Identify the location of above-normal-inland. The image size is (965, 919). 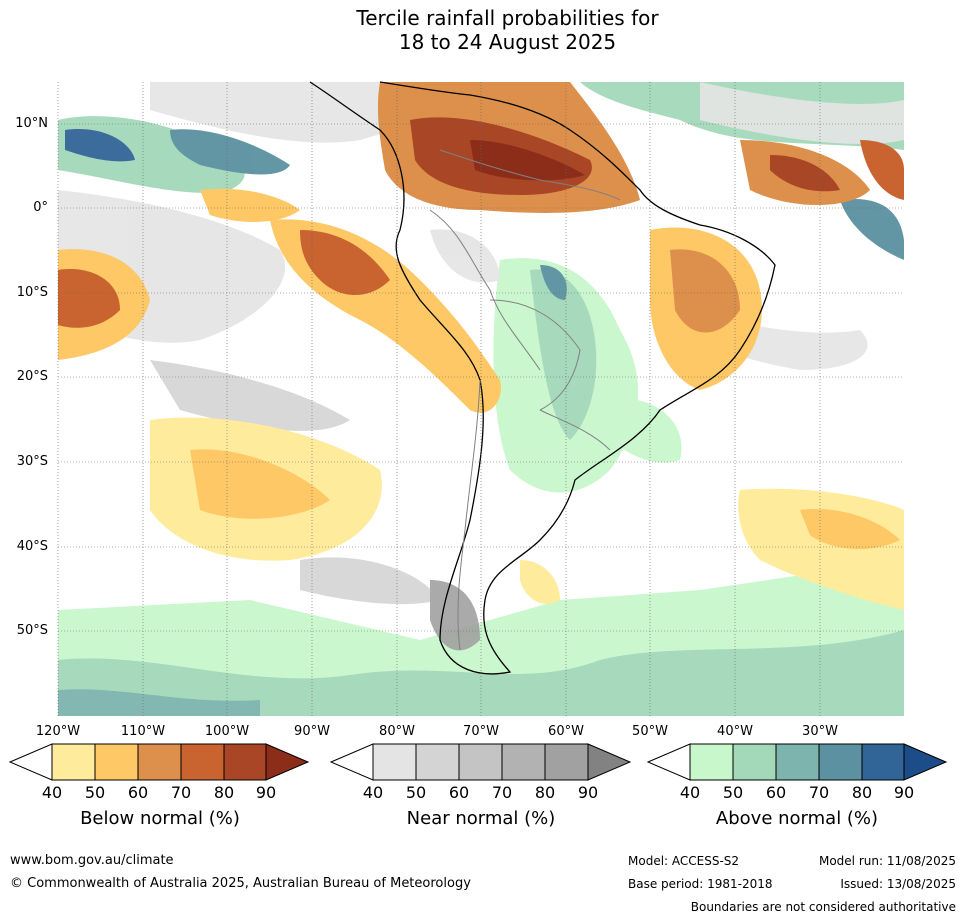
(563, 354).